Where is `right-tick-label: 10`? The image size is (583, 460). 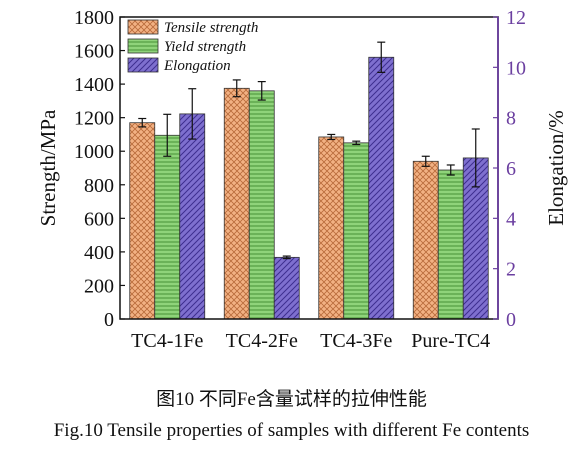 right-tick-label: 10 is located at coordinates (516, 68).